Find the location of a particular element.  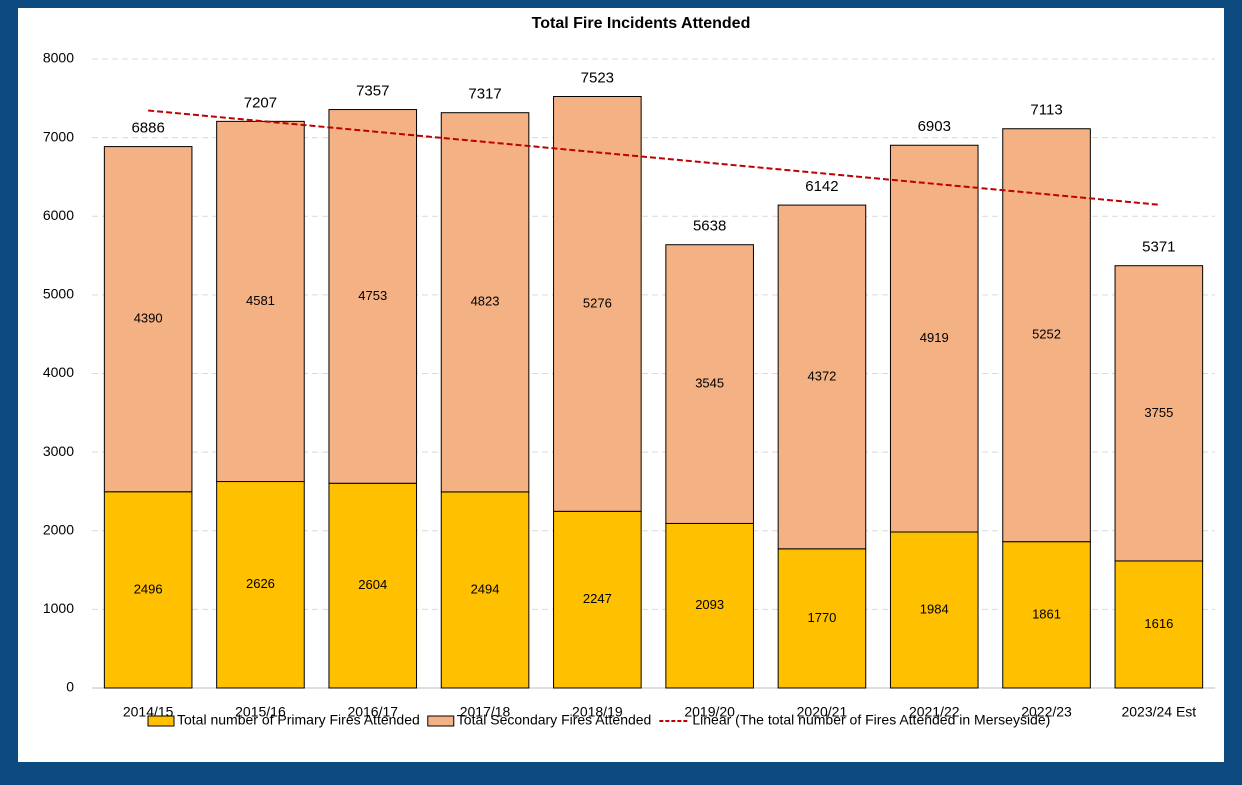

value-label: 4823 is located at coordinates (485, 301).